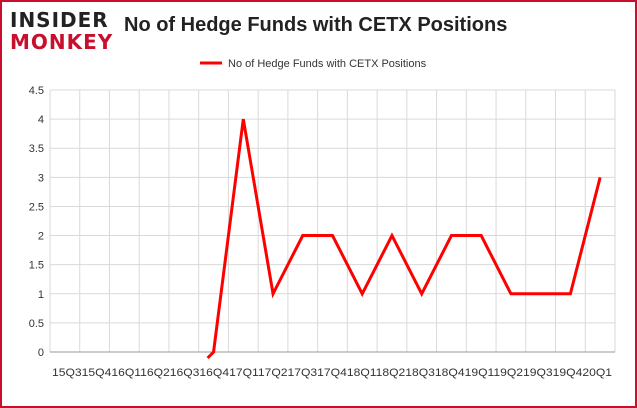 This screenshot has height=408, width=637. Describe the element at coordinates (327, 64) in the screenshot. I see `legend-label: No of Hedge Funds with CETX Positions` at that location.